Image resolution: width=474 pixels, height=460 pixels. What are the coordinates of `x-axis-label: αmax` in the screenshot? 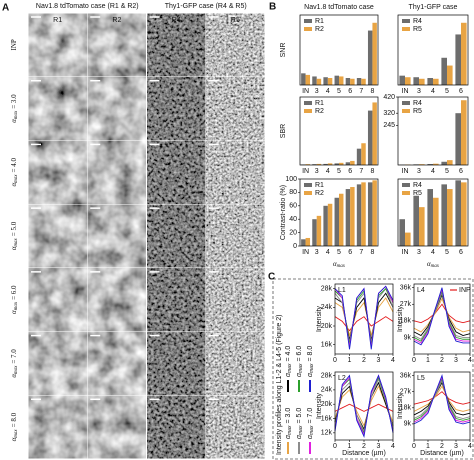 It's located at (339, 265).